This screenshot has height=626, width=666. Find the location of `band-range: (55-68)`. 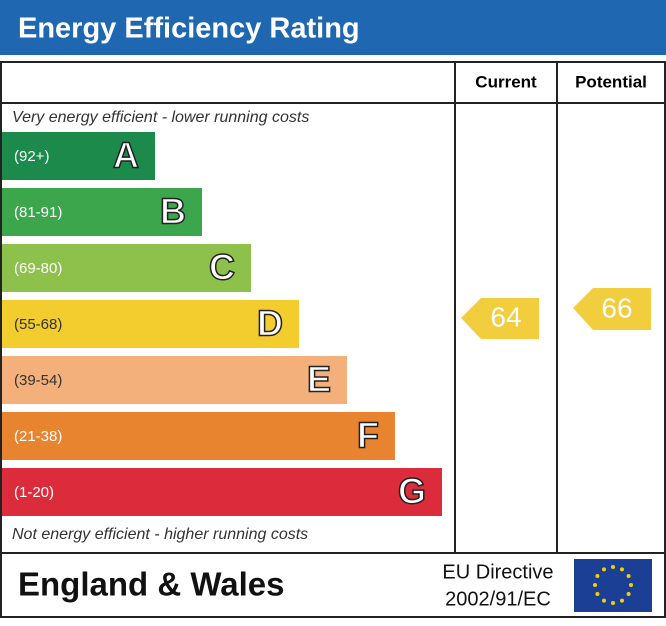

band-range: (55-68) is located at coordinates (38, 324).